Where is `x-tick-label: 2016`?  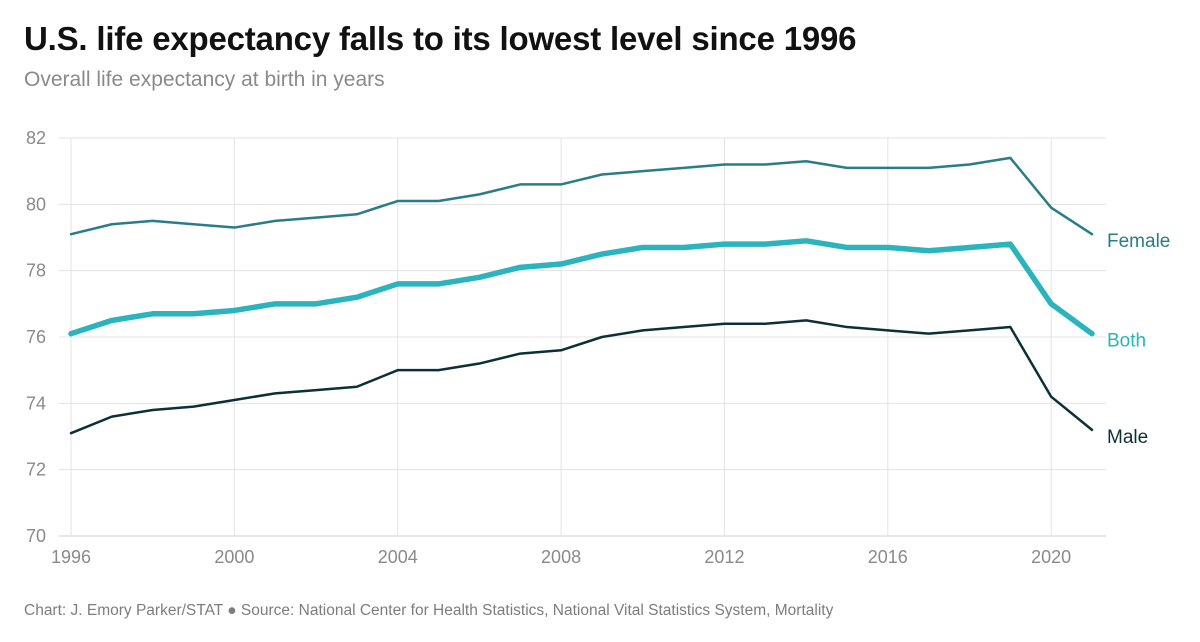
x-tick-label: 2016 is located at coordinates (888, 557).